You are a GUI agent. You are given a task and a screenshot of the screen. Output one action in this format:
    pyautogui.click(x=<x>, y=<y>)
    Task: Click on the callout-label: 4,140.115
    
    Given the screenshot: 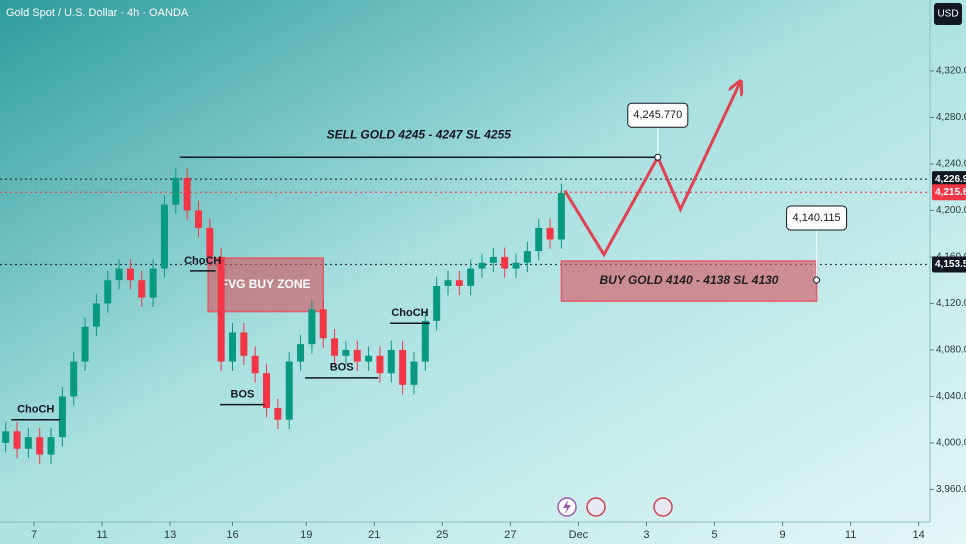 What is the action you would take?
    pyautogui.click(x=817, y=218)
    